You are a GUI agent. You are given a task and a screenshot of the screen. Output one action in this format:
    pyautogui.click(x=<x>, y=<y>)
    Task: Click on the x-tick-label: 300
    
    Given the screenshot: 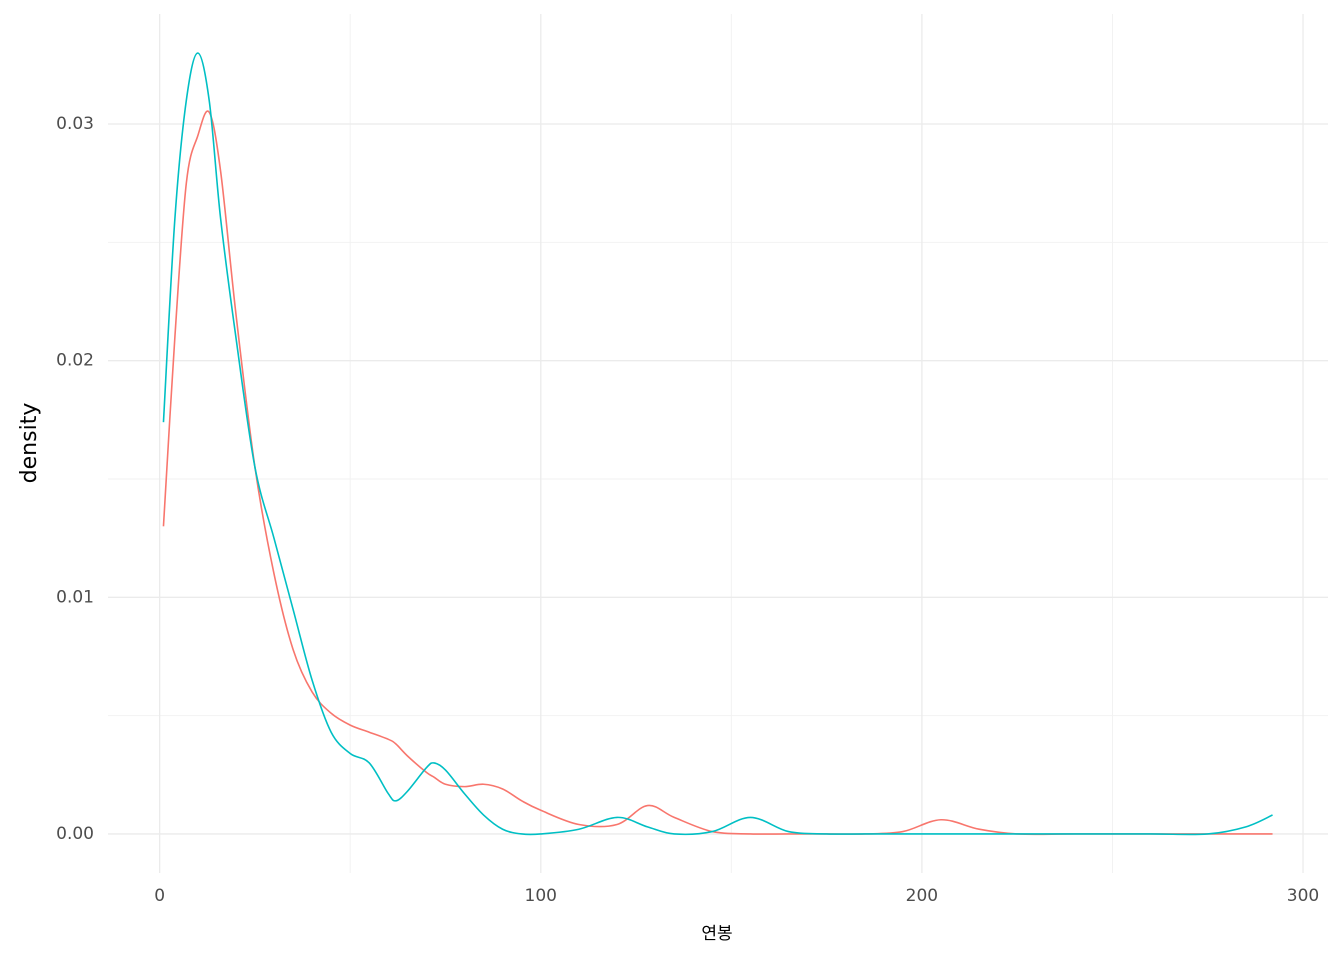 What is the action you would take?
    pyautogui.click(x=1303, y=896)
    